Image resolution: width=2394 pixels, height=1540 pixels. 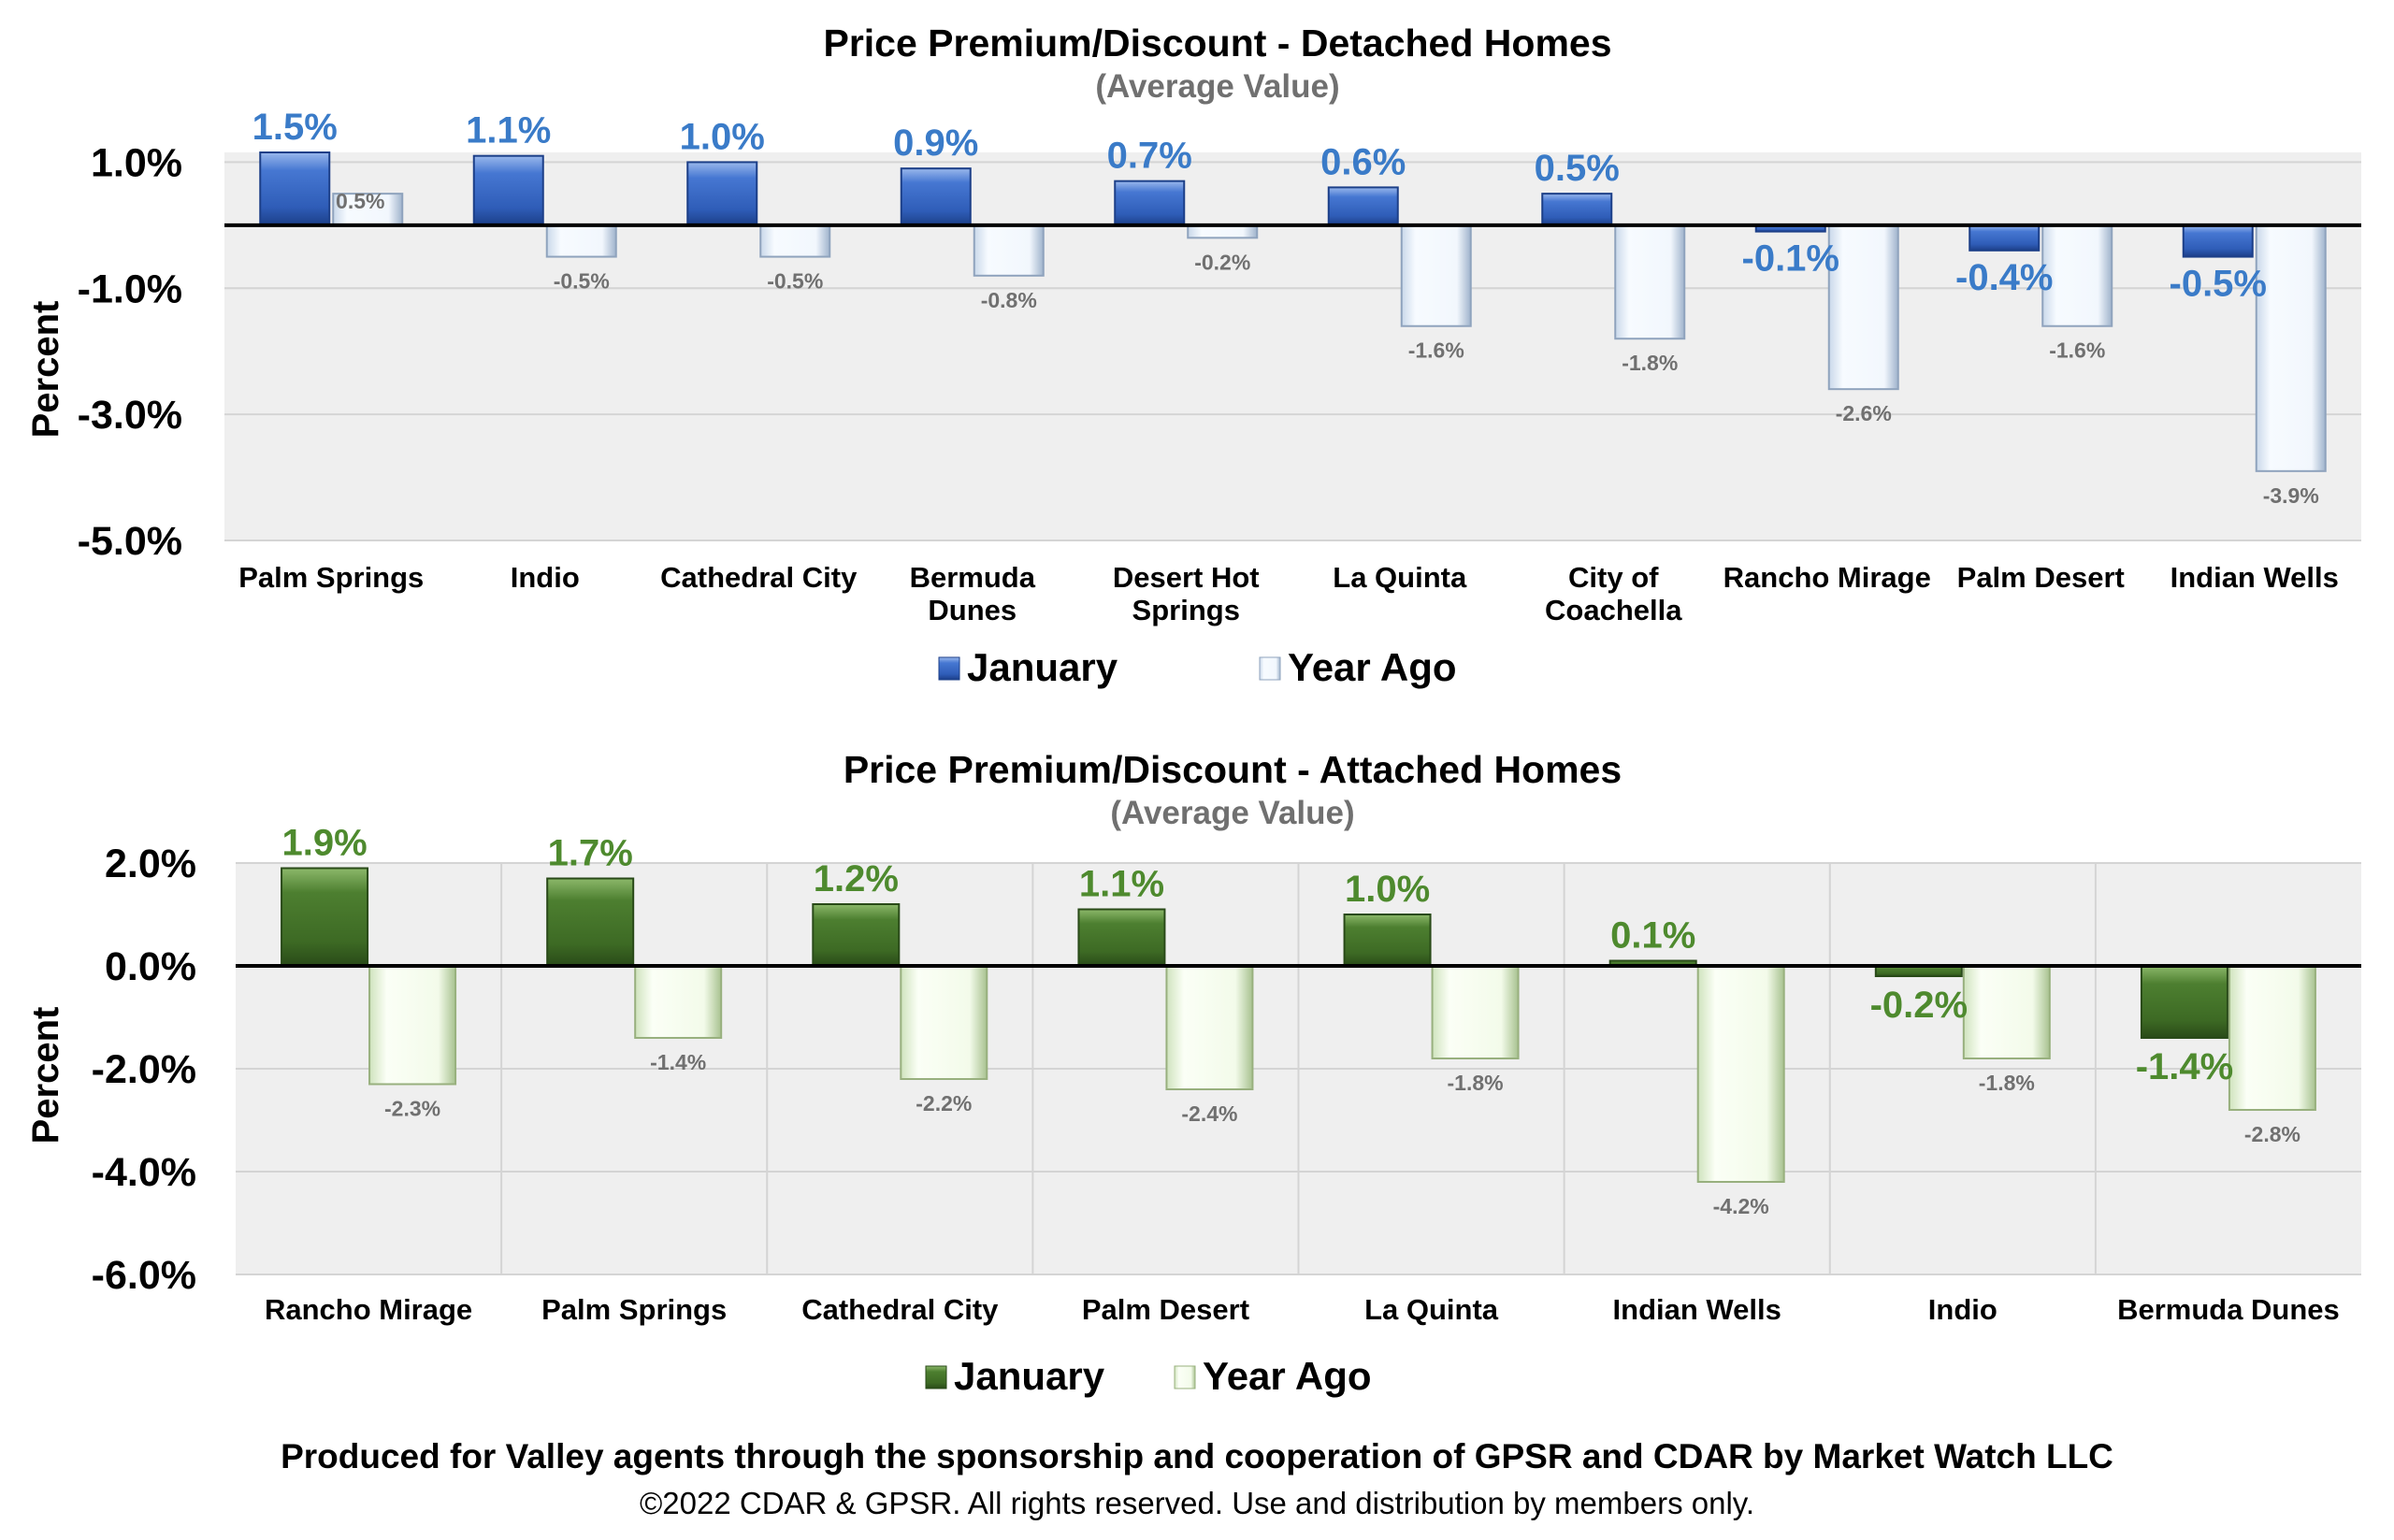 What do you see at coordinates (1363, 161) in the screenshot?
I see `detached-value-label-january: 0.6%` at bounding box center [1363, 161].